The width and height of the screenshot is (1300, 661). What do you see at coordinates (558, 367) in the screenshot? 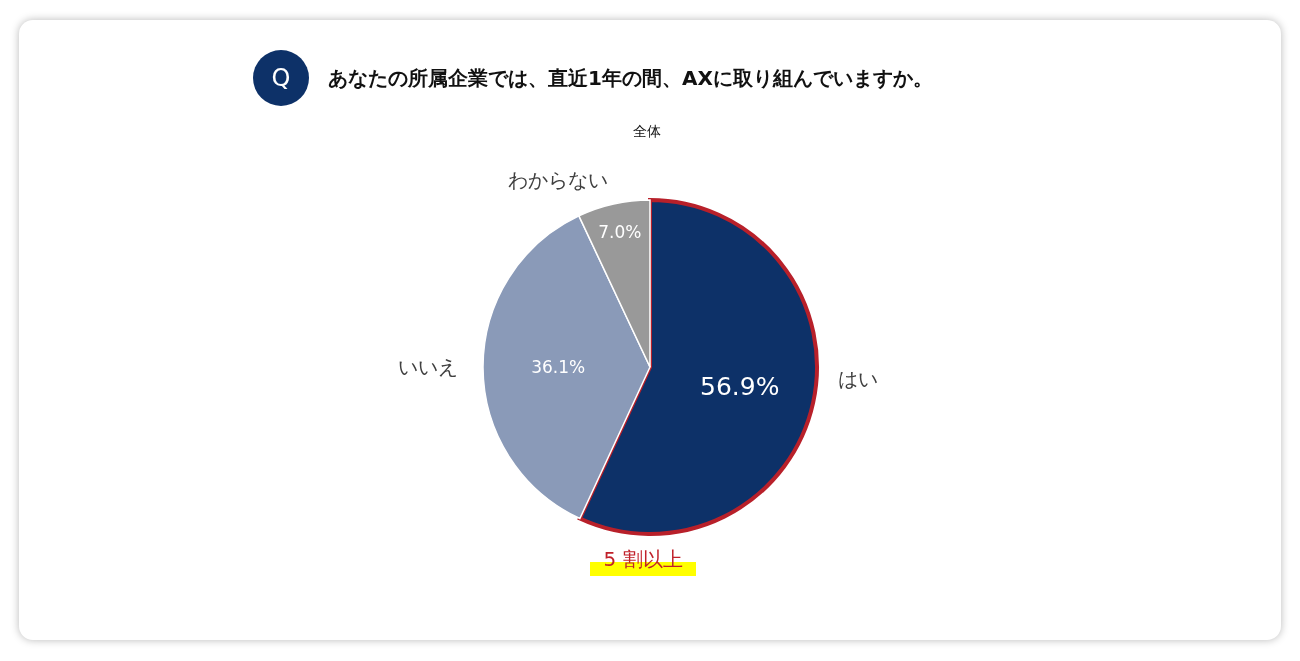
I see `data-label: 36.1%` at bounding box center [558, 367].